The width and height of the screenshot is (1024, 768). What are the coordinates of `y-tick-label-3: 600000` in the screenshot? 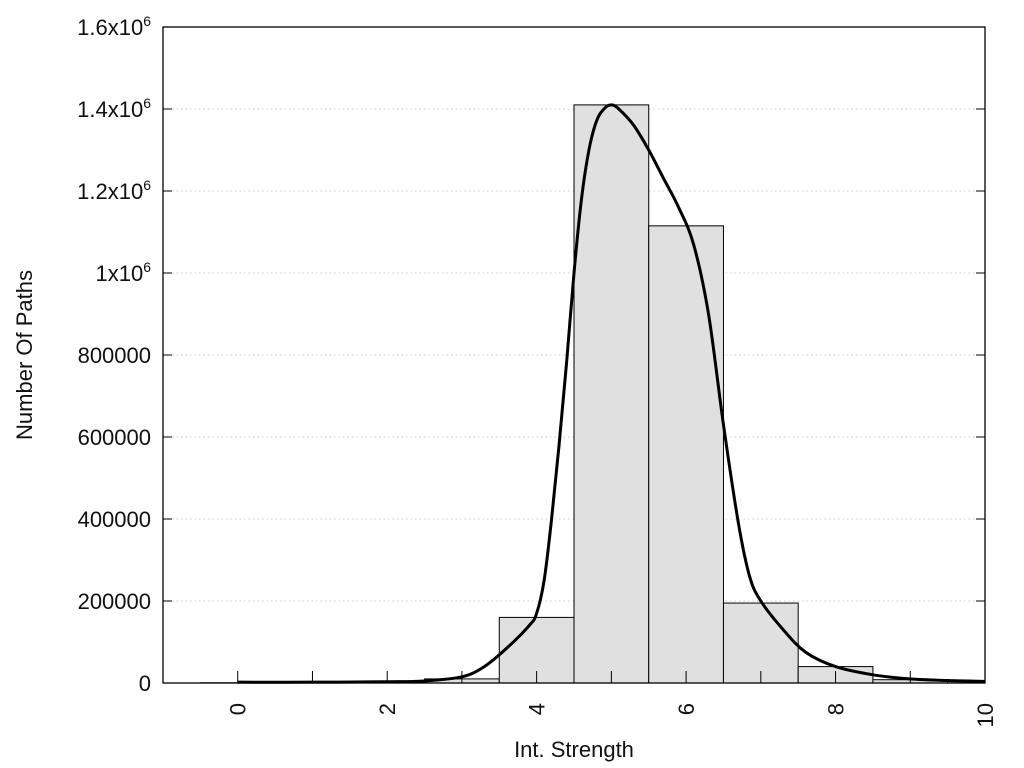 It's located at (114, 437).